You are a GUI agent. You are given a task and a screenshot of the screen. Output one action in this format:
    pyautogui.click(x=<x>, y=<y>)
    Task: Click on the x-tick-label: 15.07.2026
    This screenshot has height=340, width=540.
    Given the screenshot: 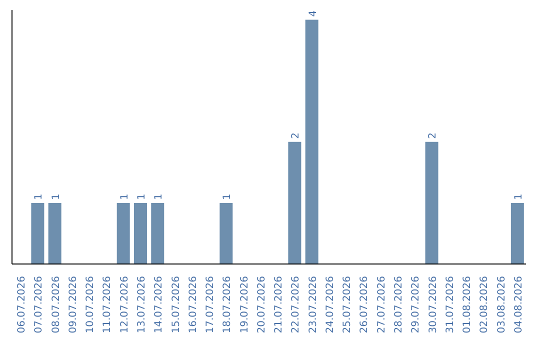 What is the action you would take?
    pyautogui.click(x=176, y=305)
    